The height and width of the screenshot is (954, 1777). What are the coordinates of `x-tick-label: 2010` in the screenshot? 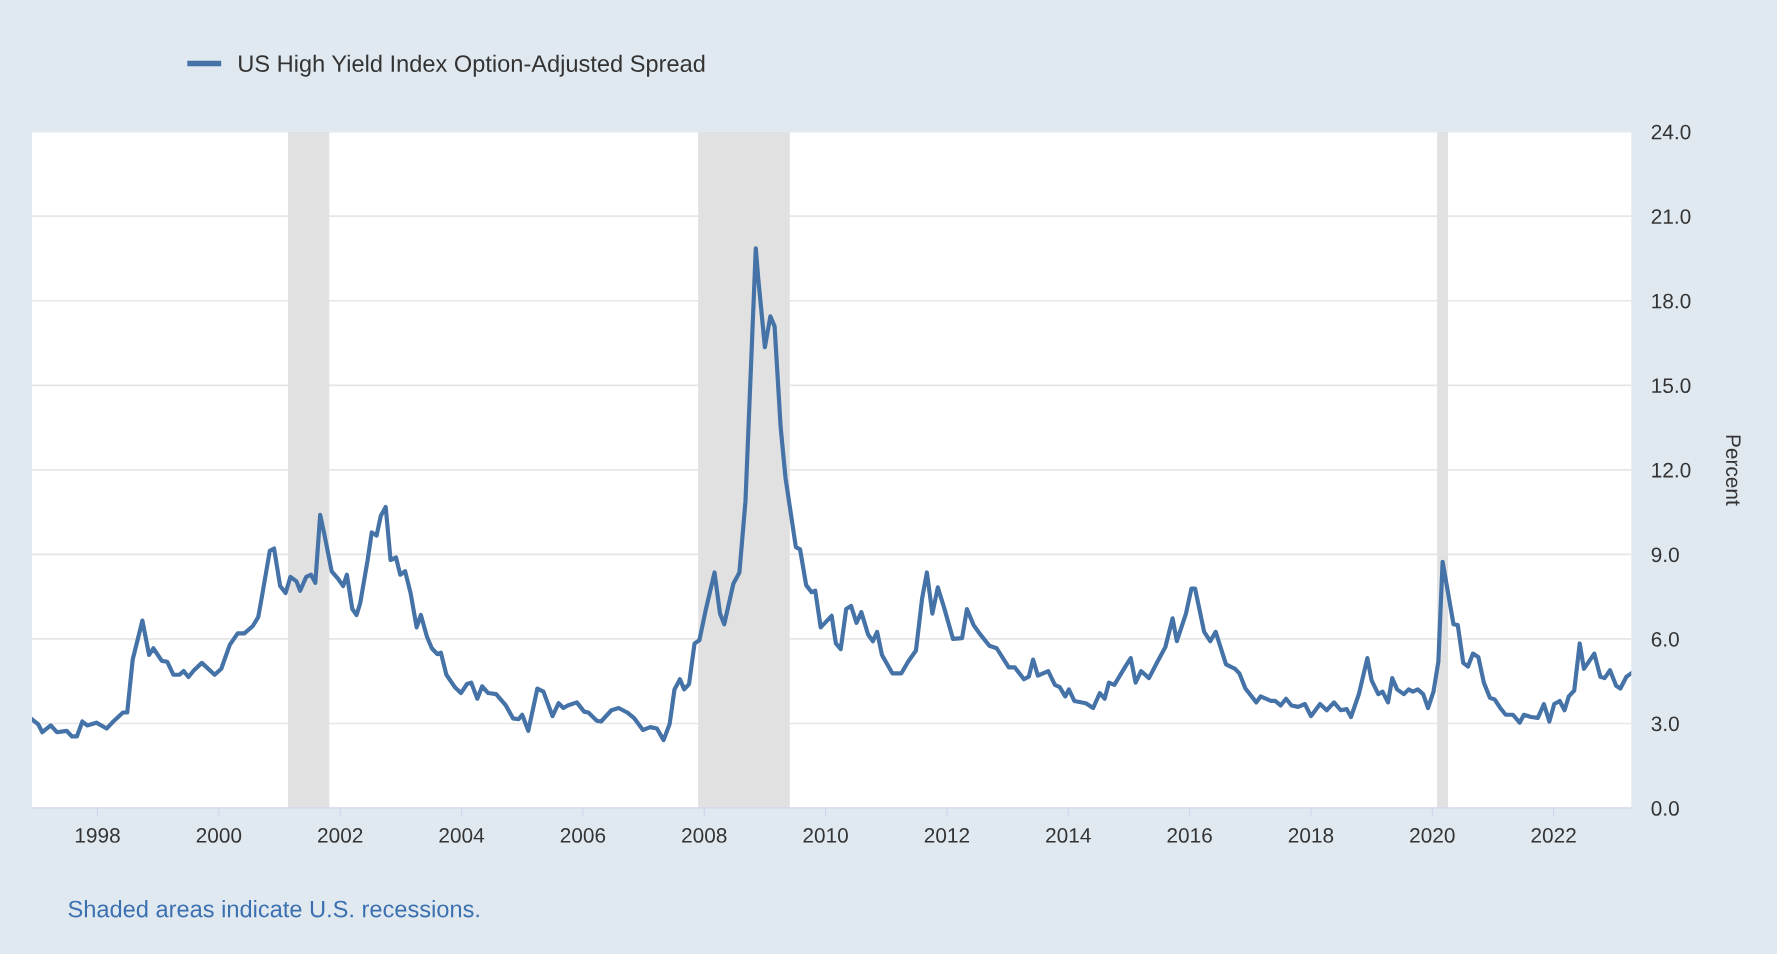 It's located at (825, 835).